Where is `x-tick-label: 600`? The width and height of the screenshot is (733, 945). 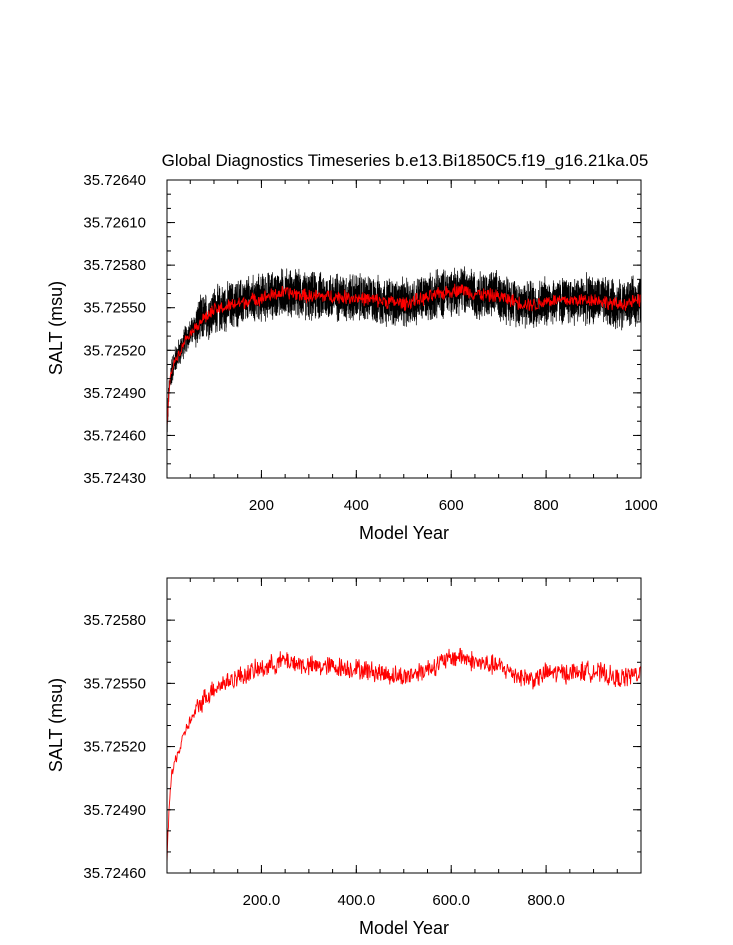
x-tick-label: 600 is located at coordinates (451, 505).